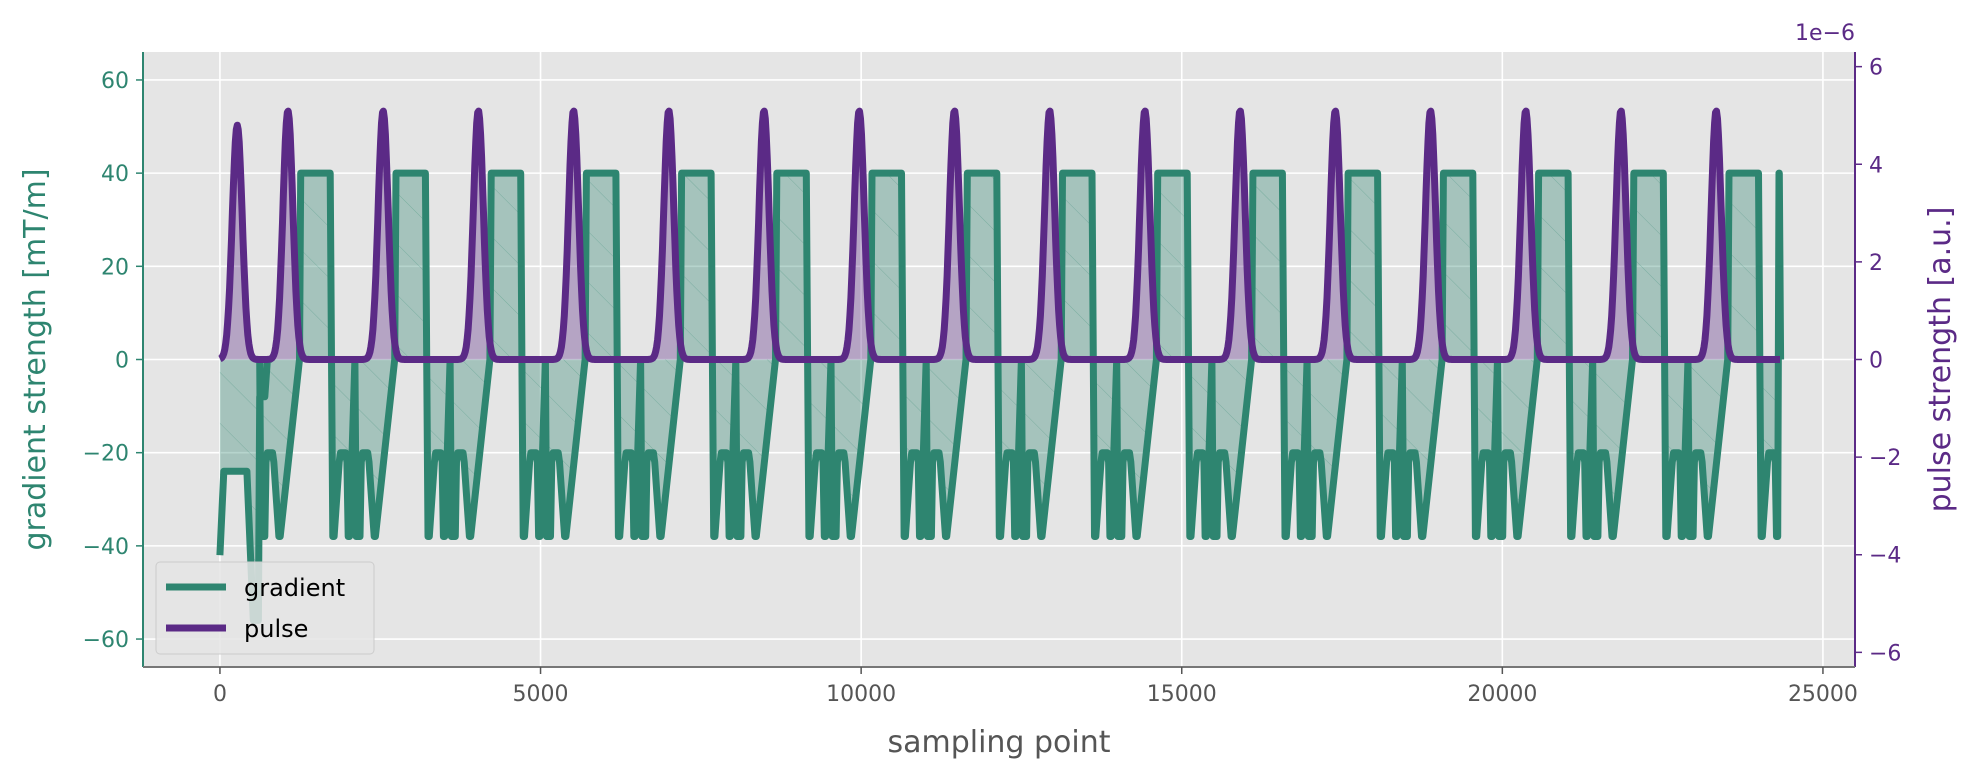  Describe the element at coordinates (122, 361) in the screenshot. I see `left-y-tick-label: 0` at that location.